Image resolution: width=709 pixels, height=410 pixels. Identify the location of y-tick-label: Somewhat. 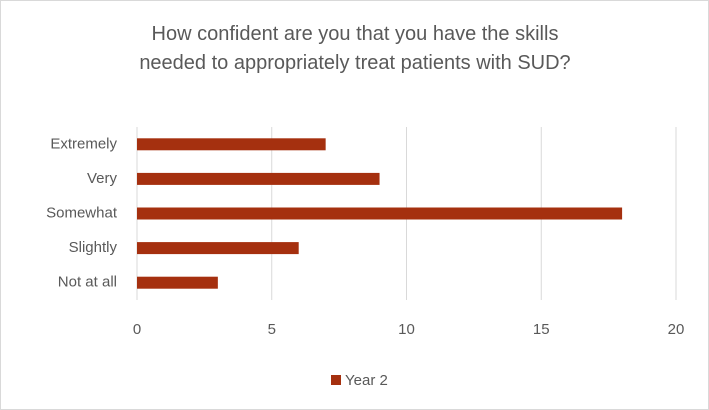
(82, 212).